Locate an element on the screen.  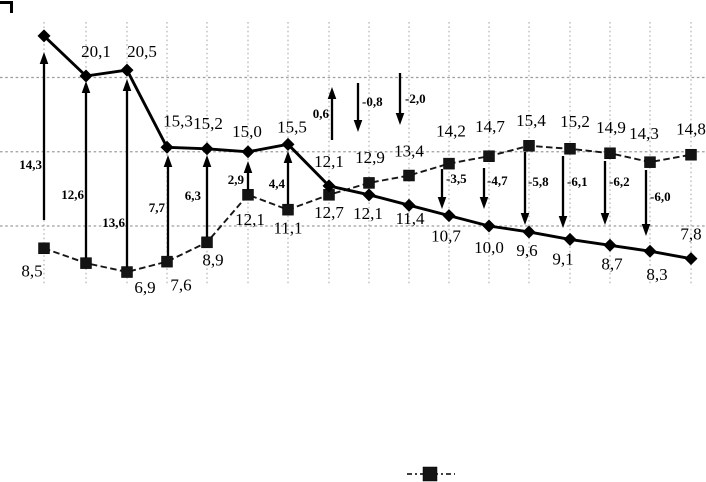
data-label-squares: 7,6 is located at coordinates (180, 285).